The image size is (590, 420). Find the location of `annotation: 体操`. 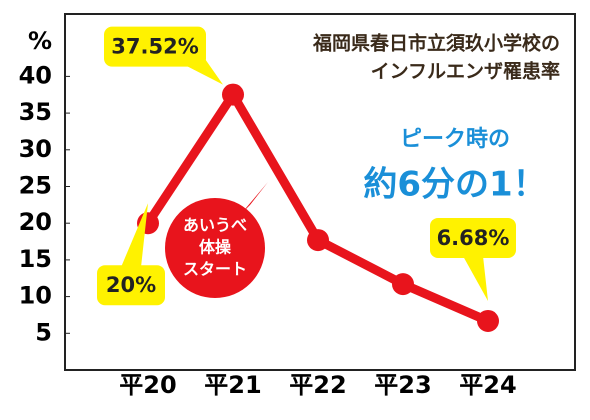

annotation: 体操 is located at coordinates (215, 247).